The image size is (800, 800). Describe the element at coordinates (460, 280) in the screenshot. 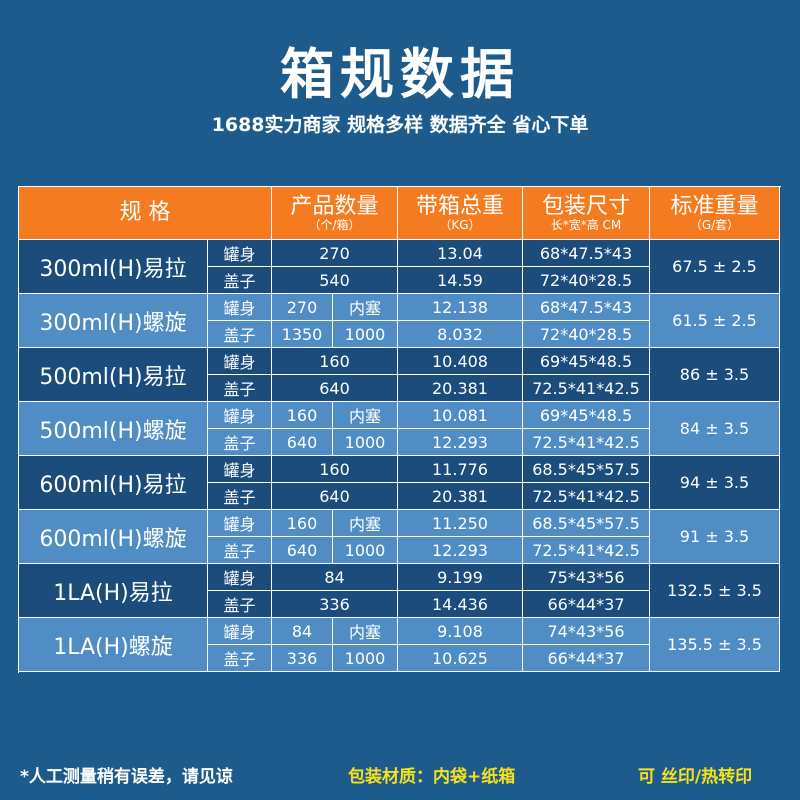

I see `weight-cell: 14.59` at that location.